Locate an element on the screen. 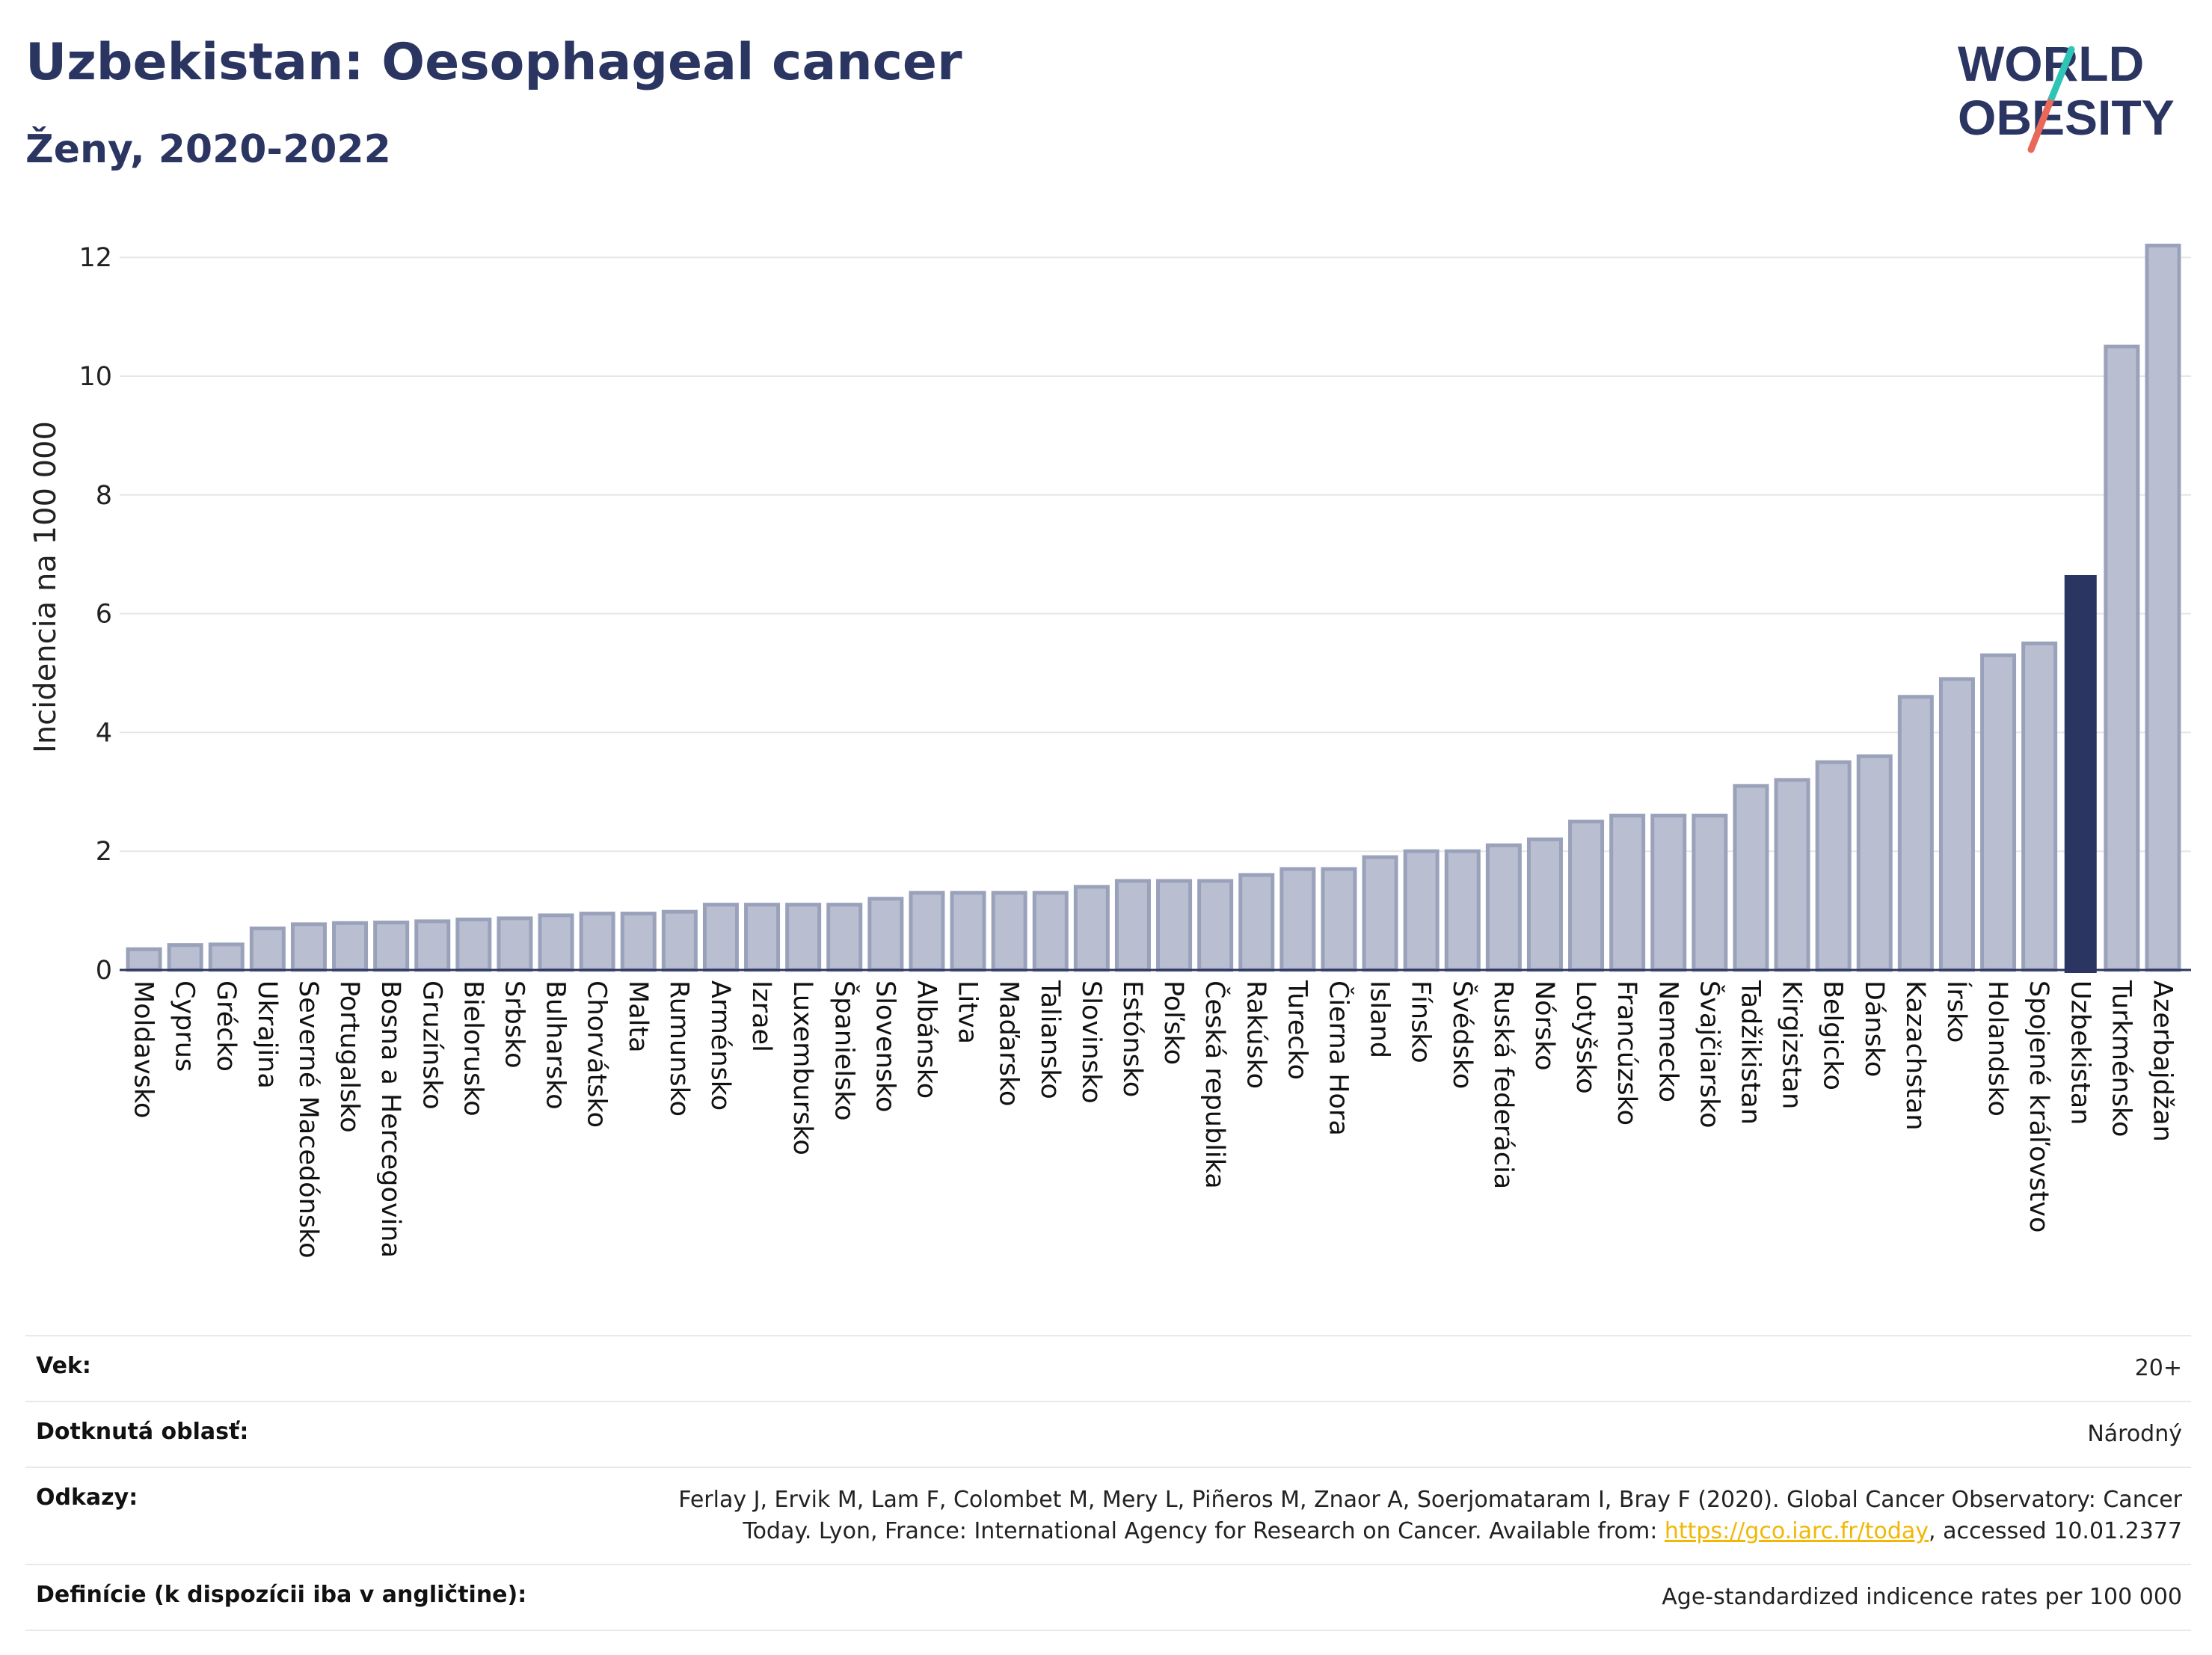 Image resolution: width=2212 pixels, height=1655 pixels. info-row-area: Dotknutá oblasť: Národný is located at coordinates (1108, 1434).